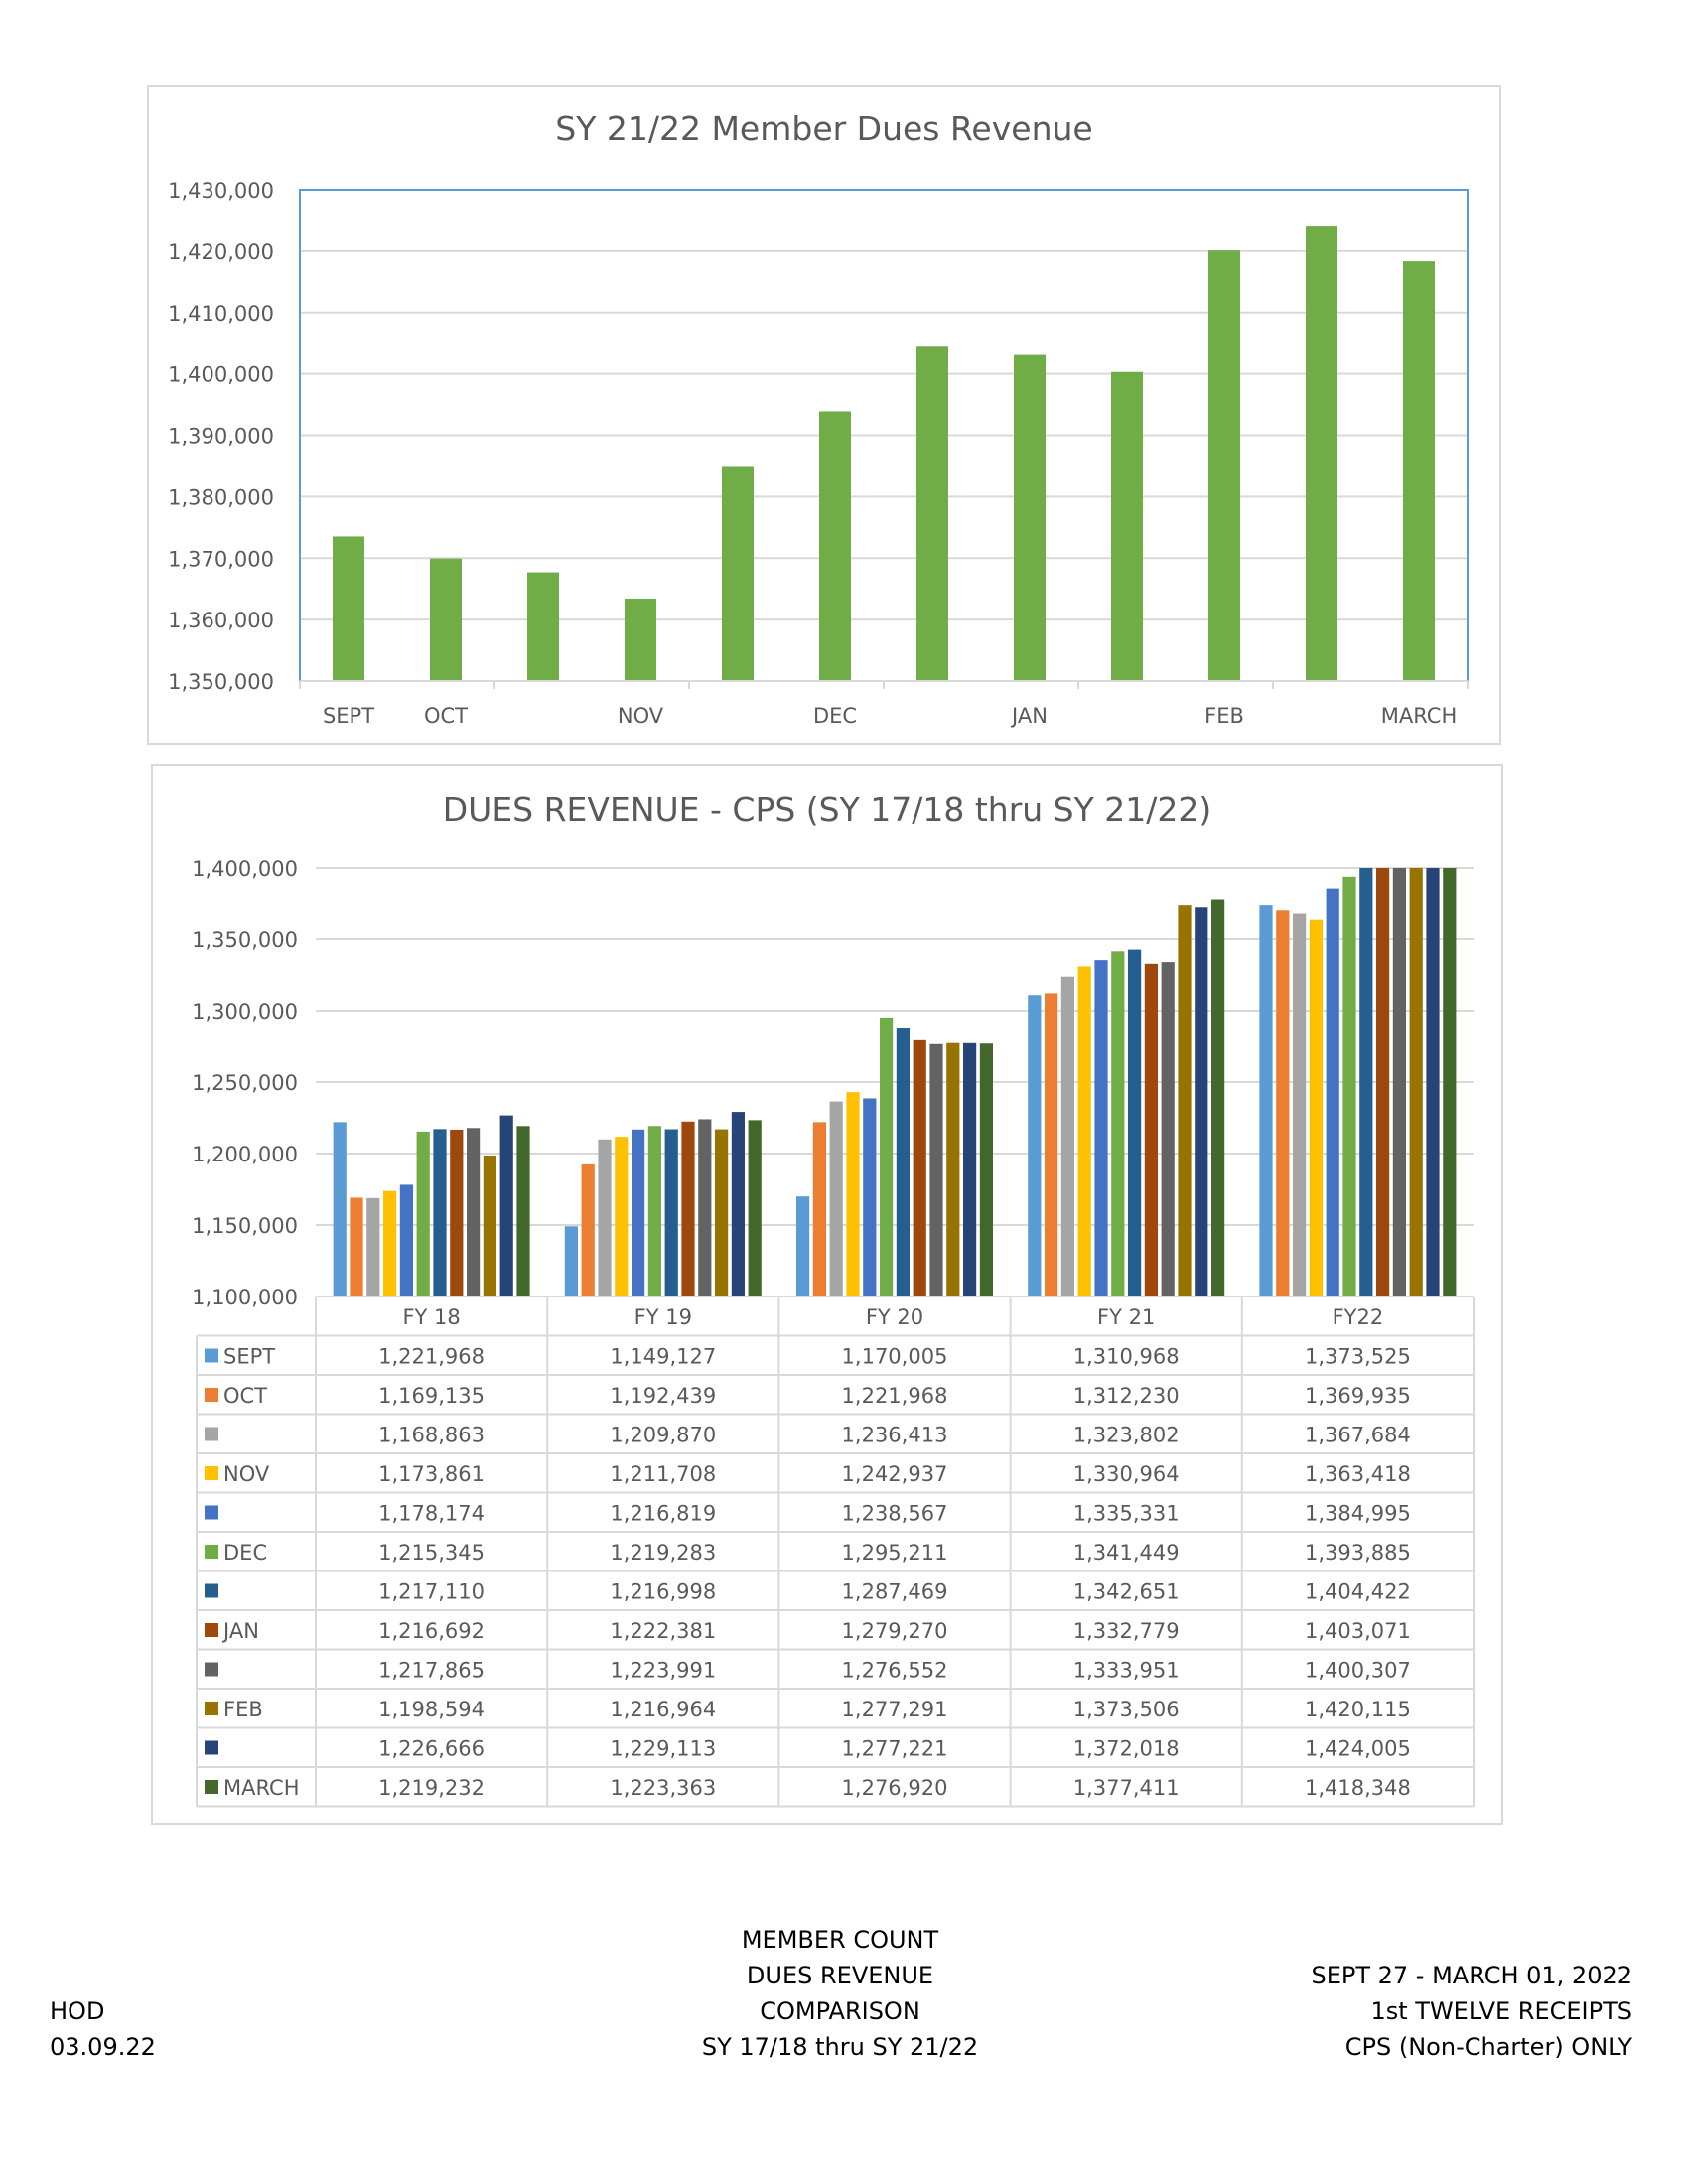  What do you see at coordinates (245, 1226) in the screenshot?
I see `chart-2-y-tick-label: 1,150,000` at bounding box center [245, 1226].